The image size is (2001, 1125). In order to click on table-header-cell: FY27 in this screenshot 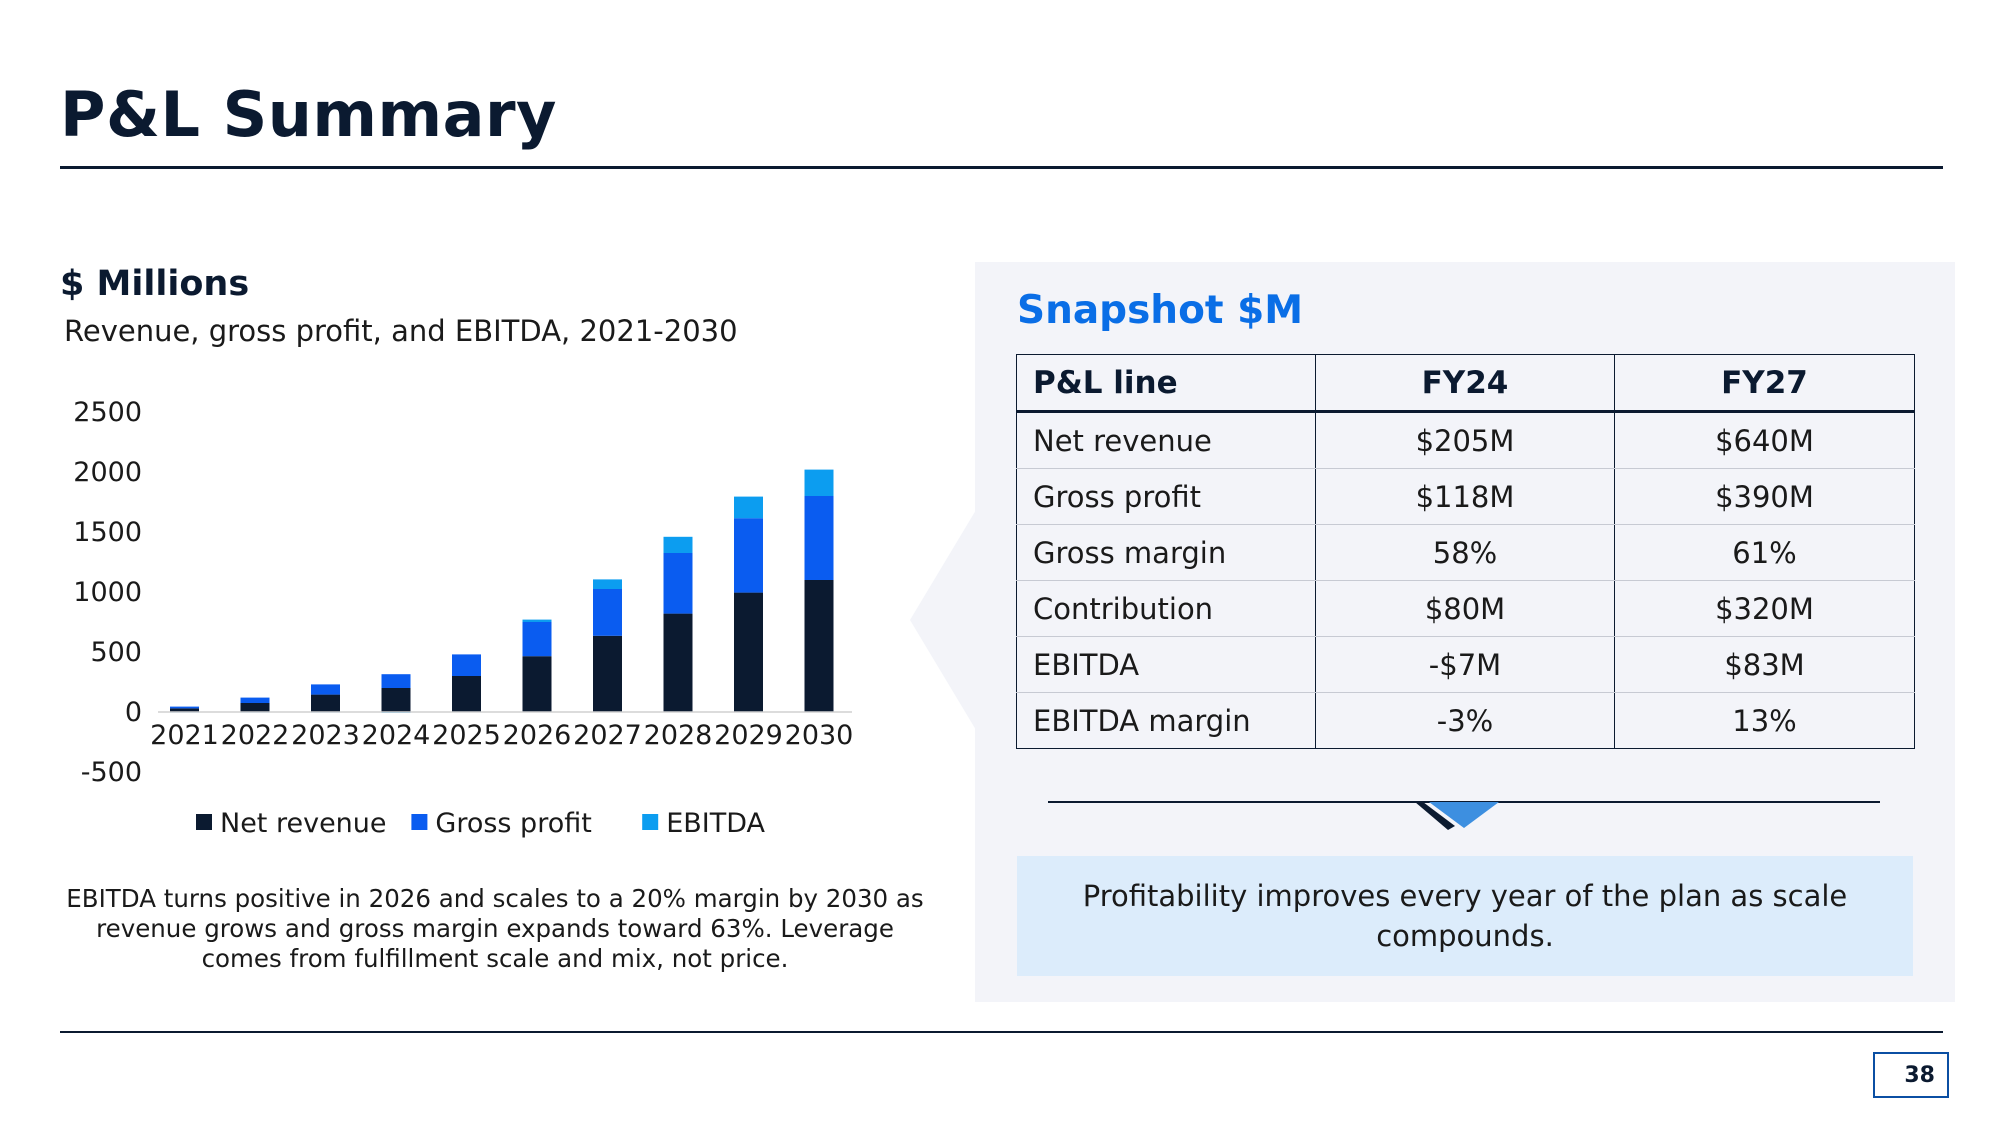, I will do `click(1764, 383)`.